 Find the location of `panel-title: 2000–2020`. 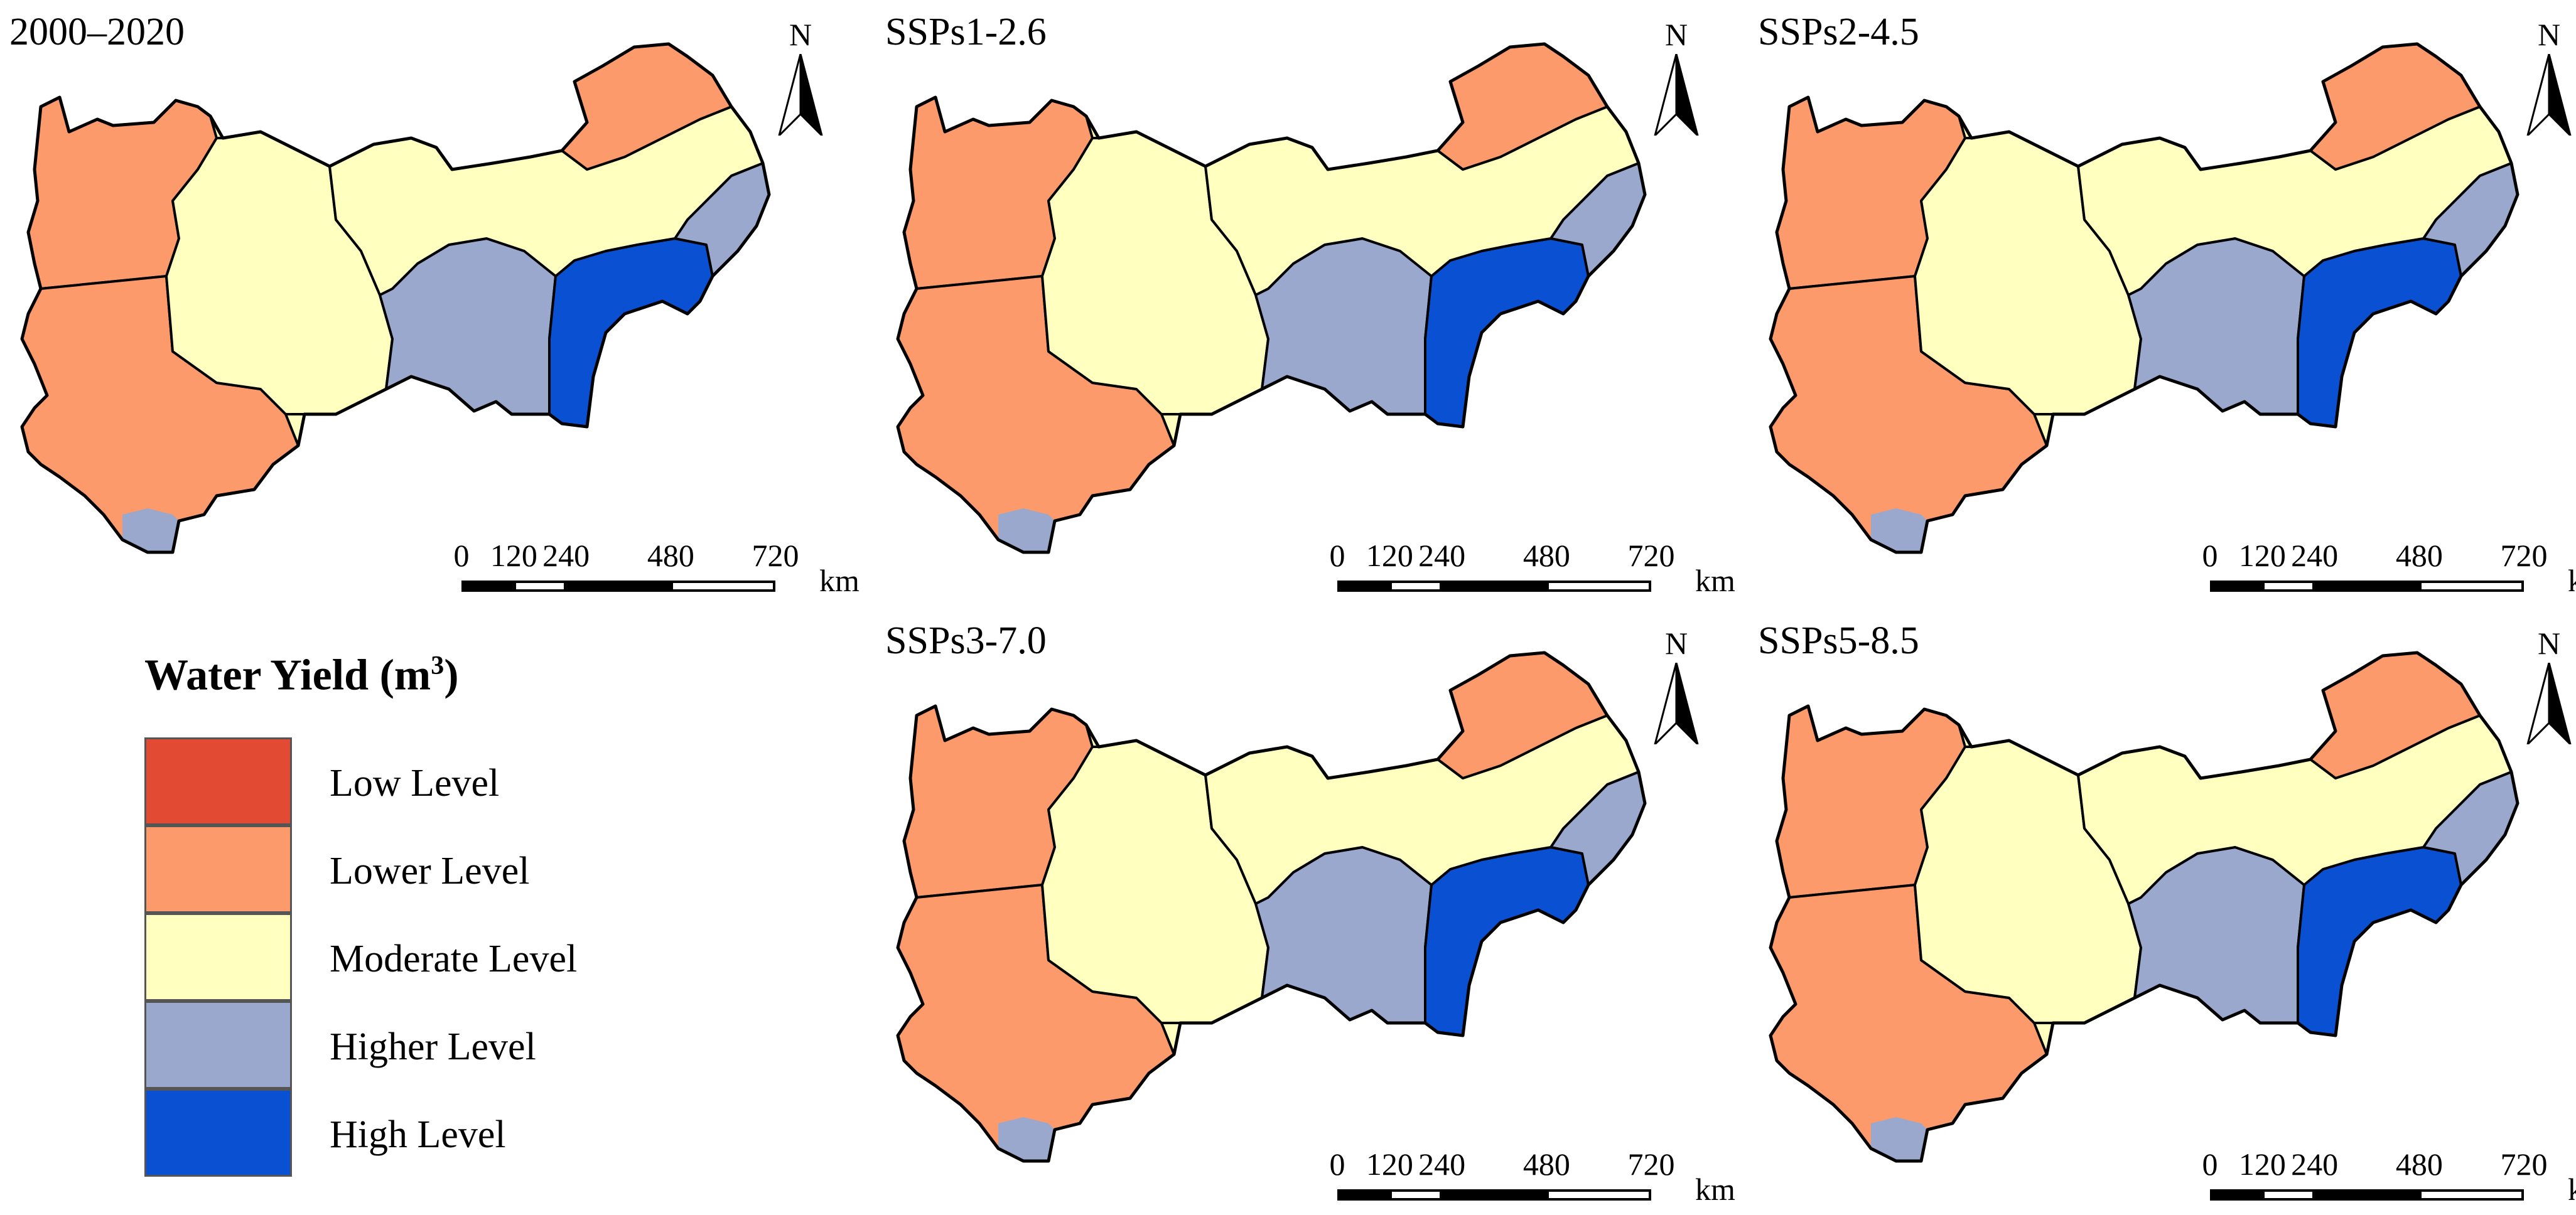

panel-title: 2000–2020 is located at coordinates (97, 32).